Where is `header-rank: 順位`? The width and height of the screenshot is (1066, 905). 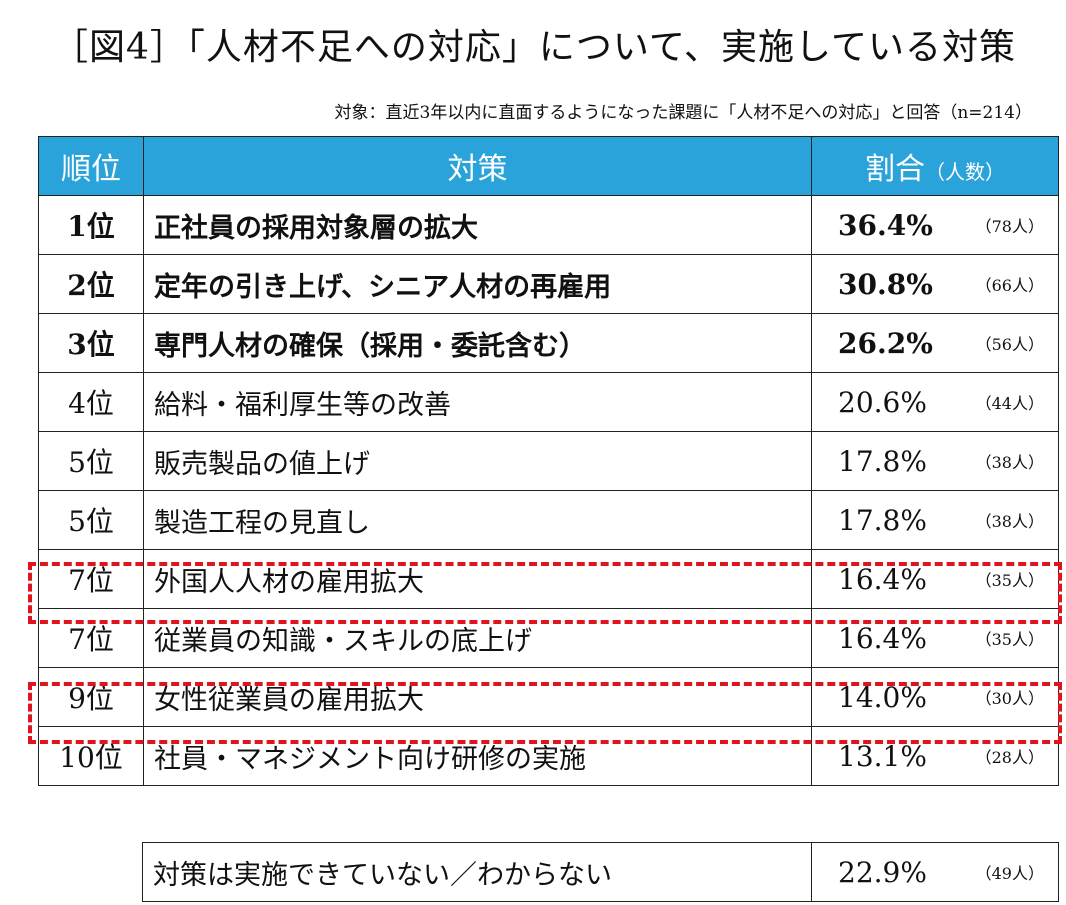 header-rank: 順位 is located at coordinates (91, 166).